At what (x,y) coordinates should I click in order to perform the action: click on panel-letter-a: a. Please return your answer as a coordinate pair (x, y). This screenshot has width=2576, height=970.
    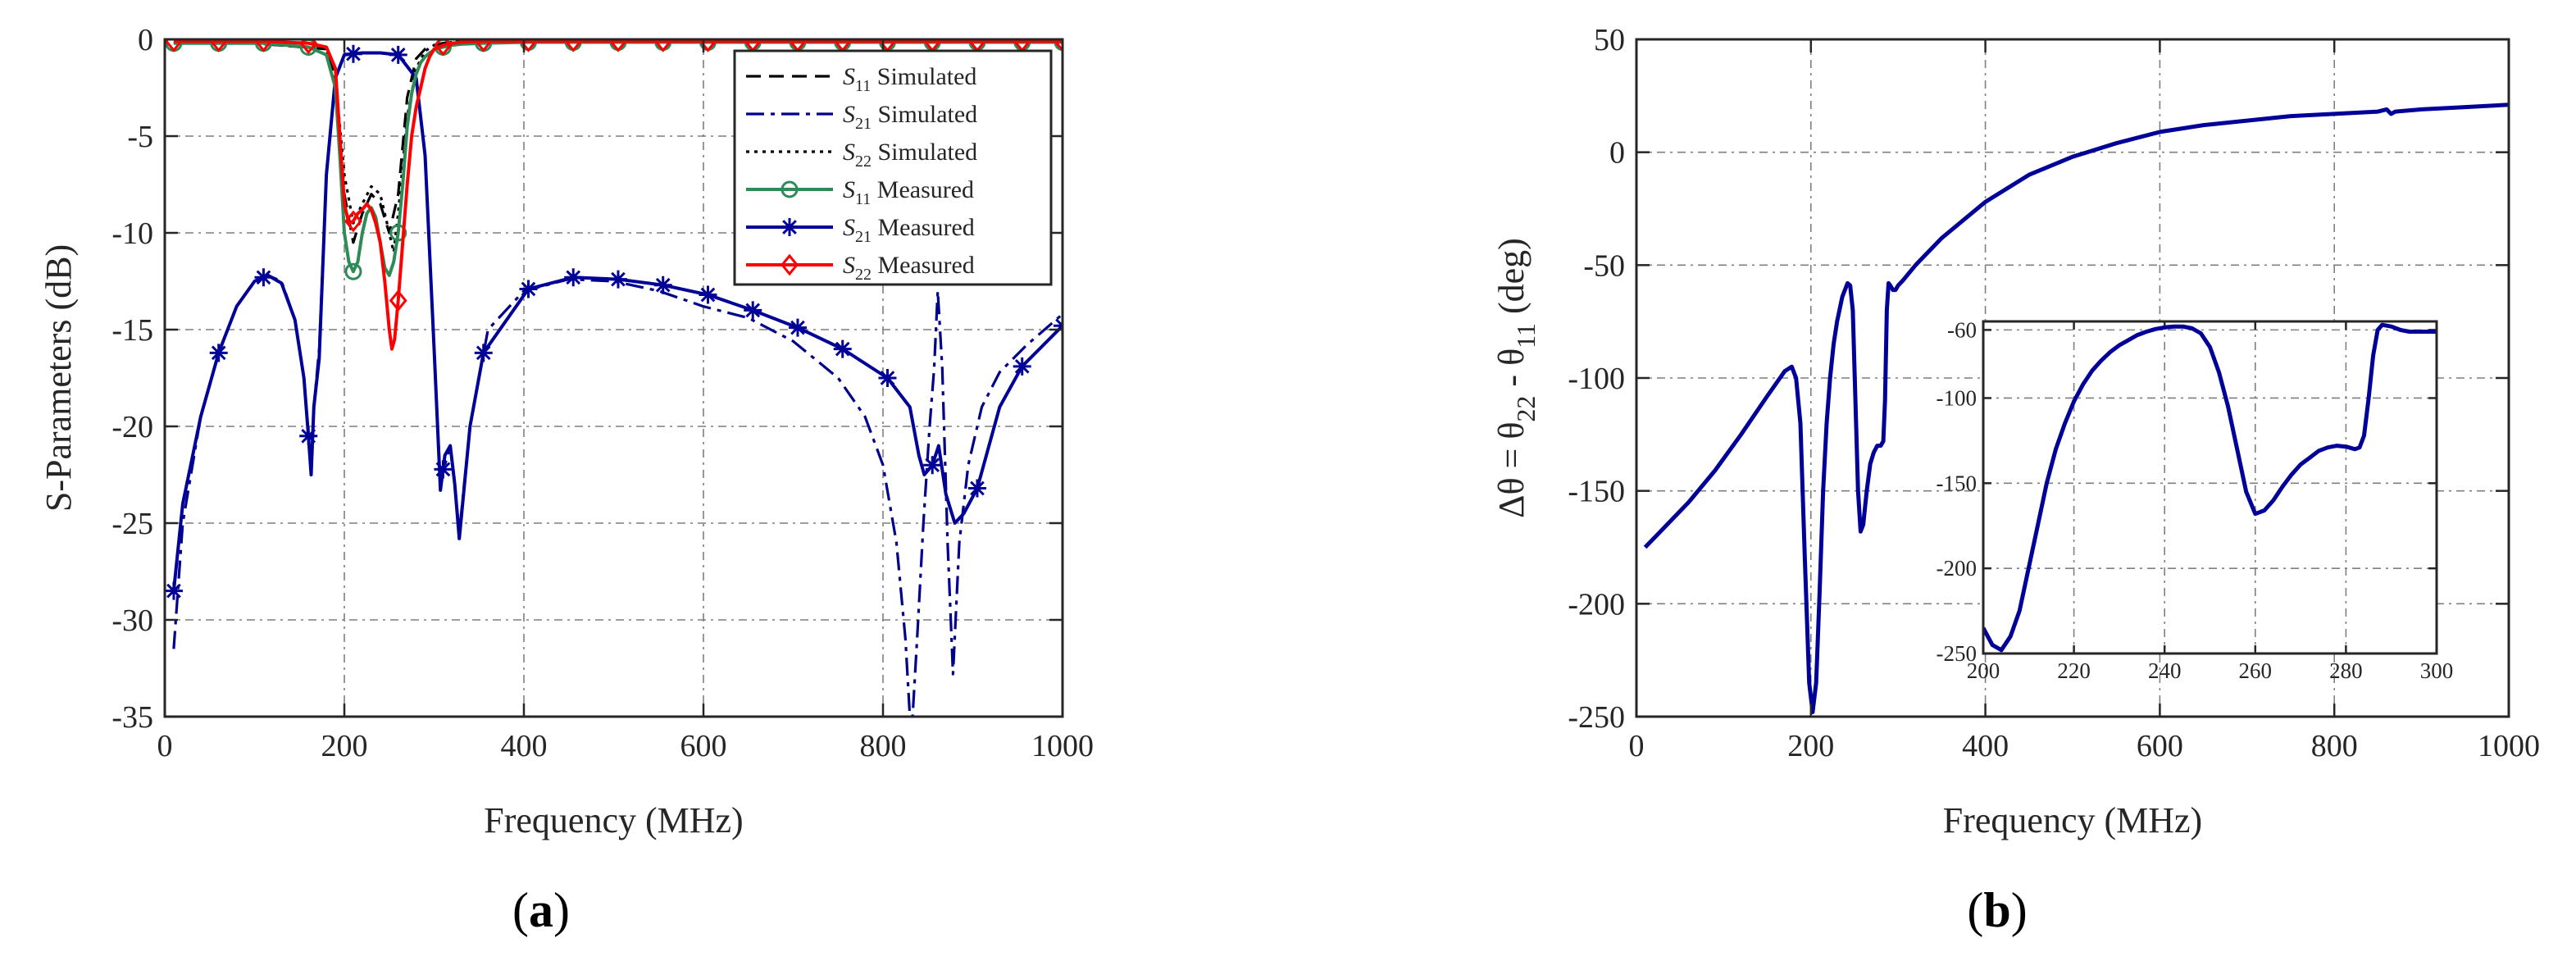
    Looking at the image, I should click on (541, 910).